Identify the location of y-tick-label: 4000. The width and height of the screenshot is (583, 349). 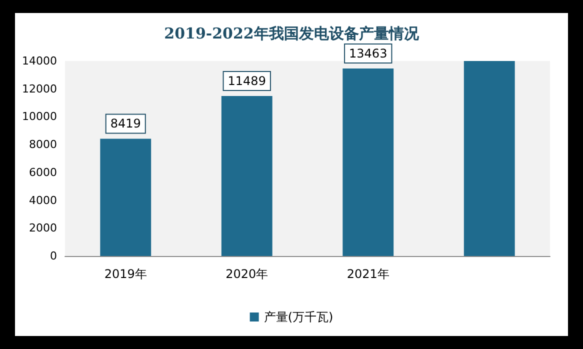
(43, 200).